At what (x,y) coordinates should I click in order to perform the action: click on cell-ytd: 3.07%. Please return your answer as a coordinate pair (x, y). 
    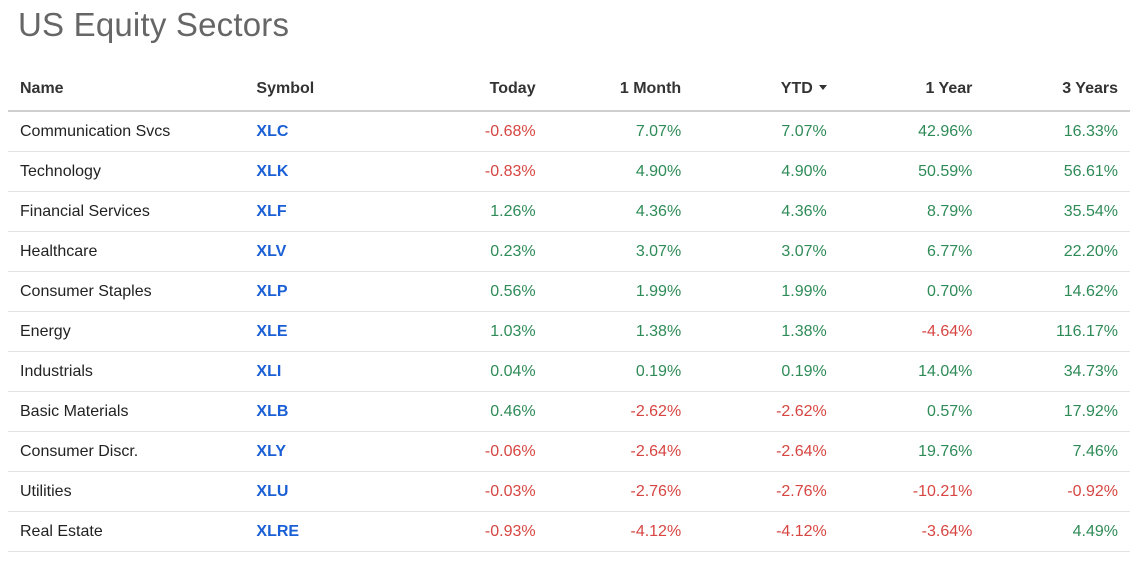
    Looking at the image, I should click on (766, 251).